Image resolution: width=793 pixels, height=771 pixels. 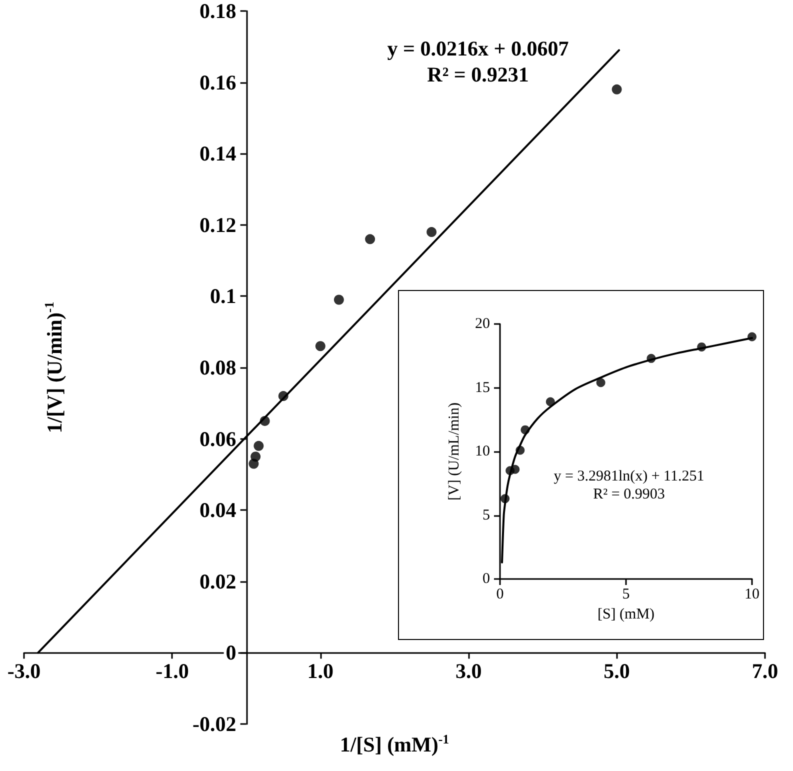 I want to click on annotation: y = 3.2981ln(x) + 11.251, so click(x=629, y=476).